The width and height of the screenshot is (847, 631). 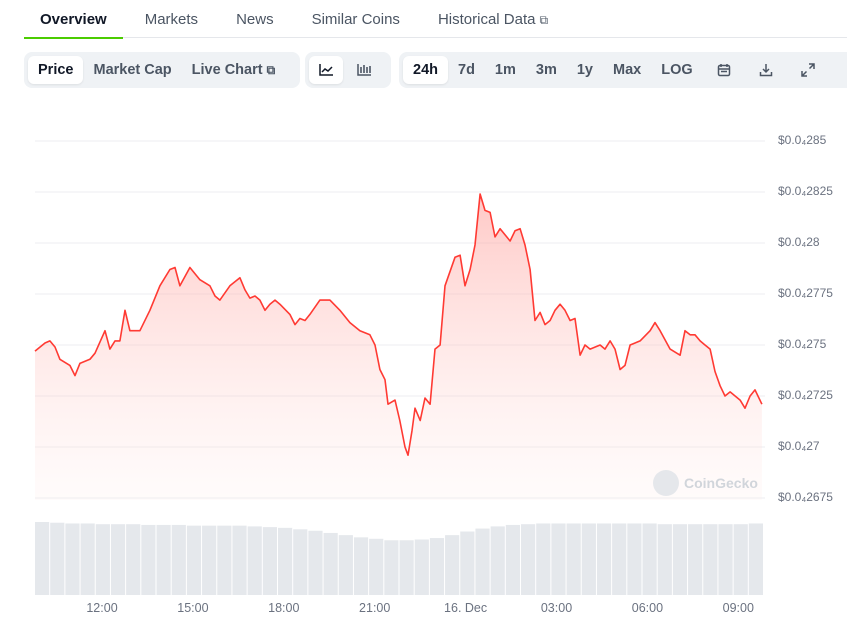 What do you see at coordinates (799, 446) in the screenshot?
I see `y-tick-label: $0.0₄27` at bounding box center [799, 446].